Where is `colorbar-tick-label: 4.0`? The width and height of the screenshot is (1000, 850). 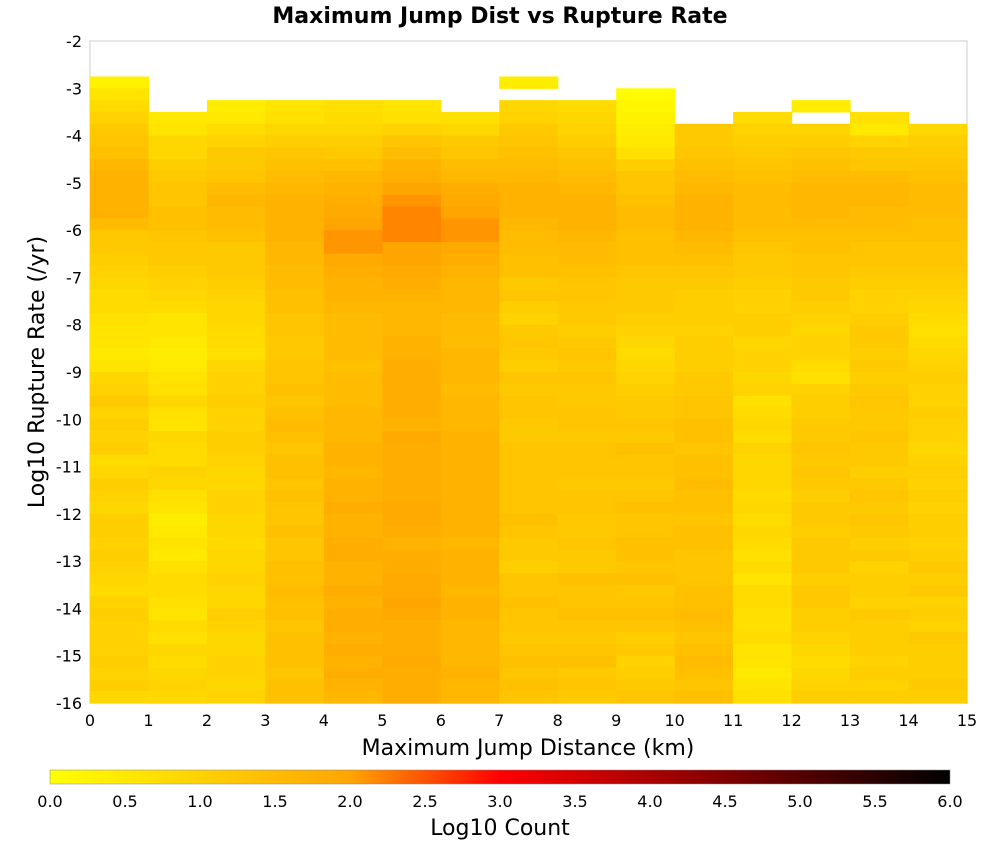 colorbar-tick-label: 4.0 is located at coordinates (649, 801).